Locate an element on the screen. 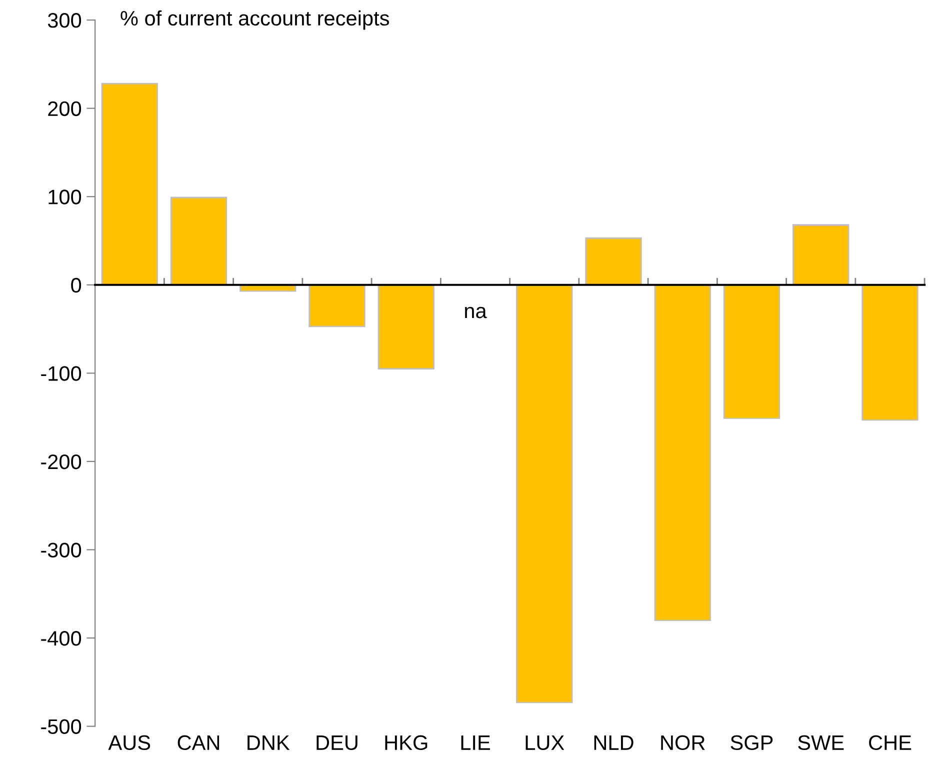 Image resolution: width=932 pixels, height=771 pixels. y-tick-label: -300 is located at coordinates (61, 550).